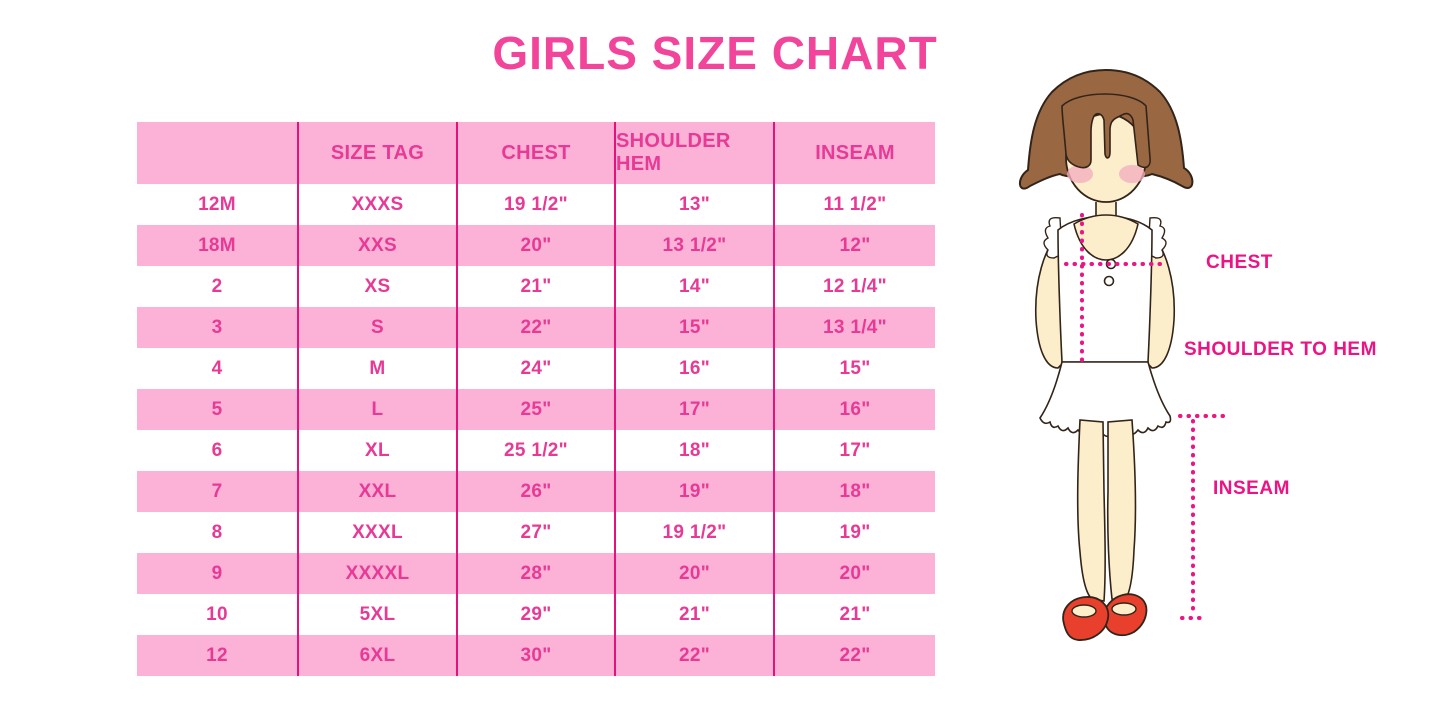 The height and width of the screenshot is (723, 1445). Describe the element at coordinates (854, 204) in the screenshot. I see `table-cell: 11 1/2"` at that location.